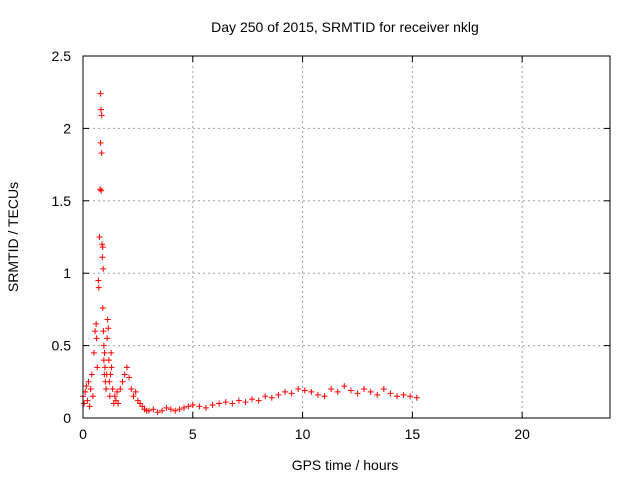 Image resolution: width=640 pixels, height=480 pixels. What do you see at coordinates (62, 56) in the screenshot?
I see `y-tick-label: 2.5` at bounding box center [62, 56].